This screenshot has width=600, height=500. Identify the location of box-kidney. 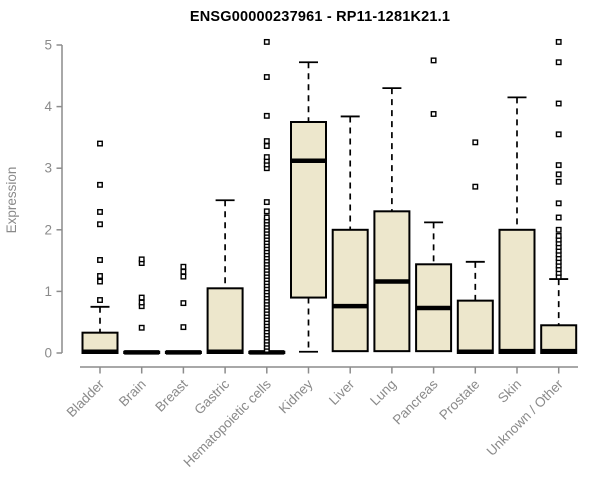
(308, 207).